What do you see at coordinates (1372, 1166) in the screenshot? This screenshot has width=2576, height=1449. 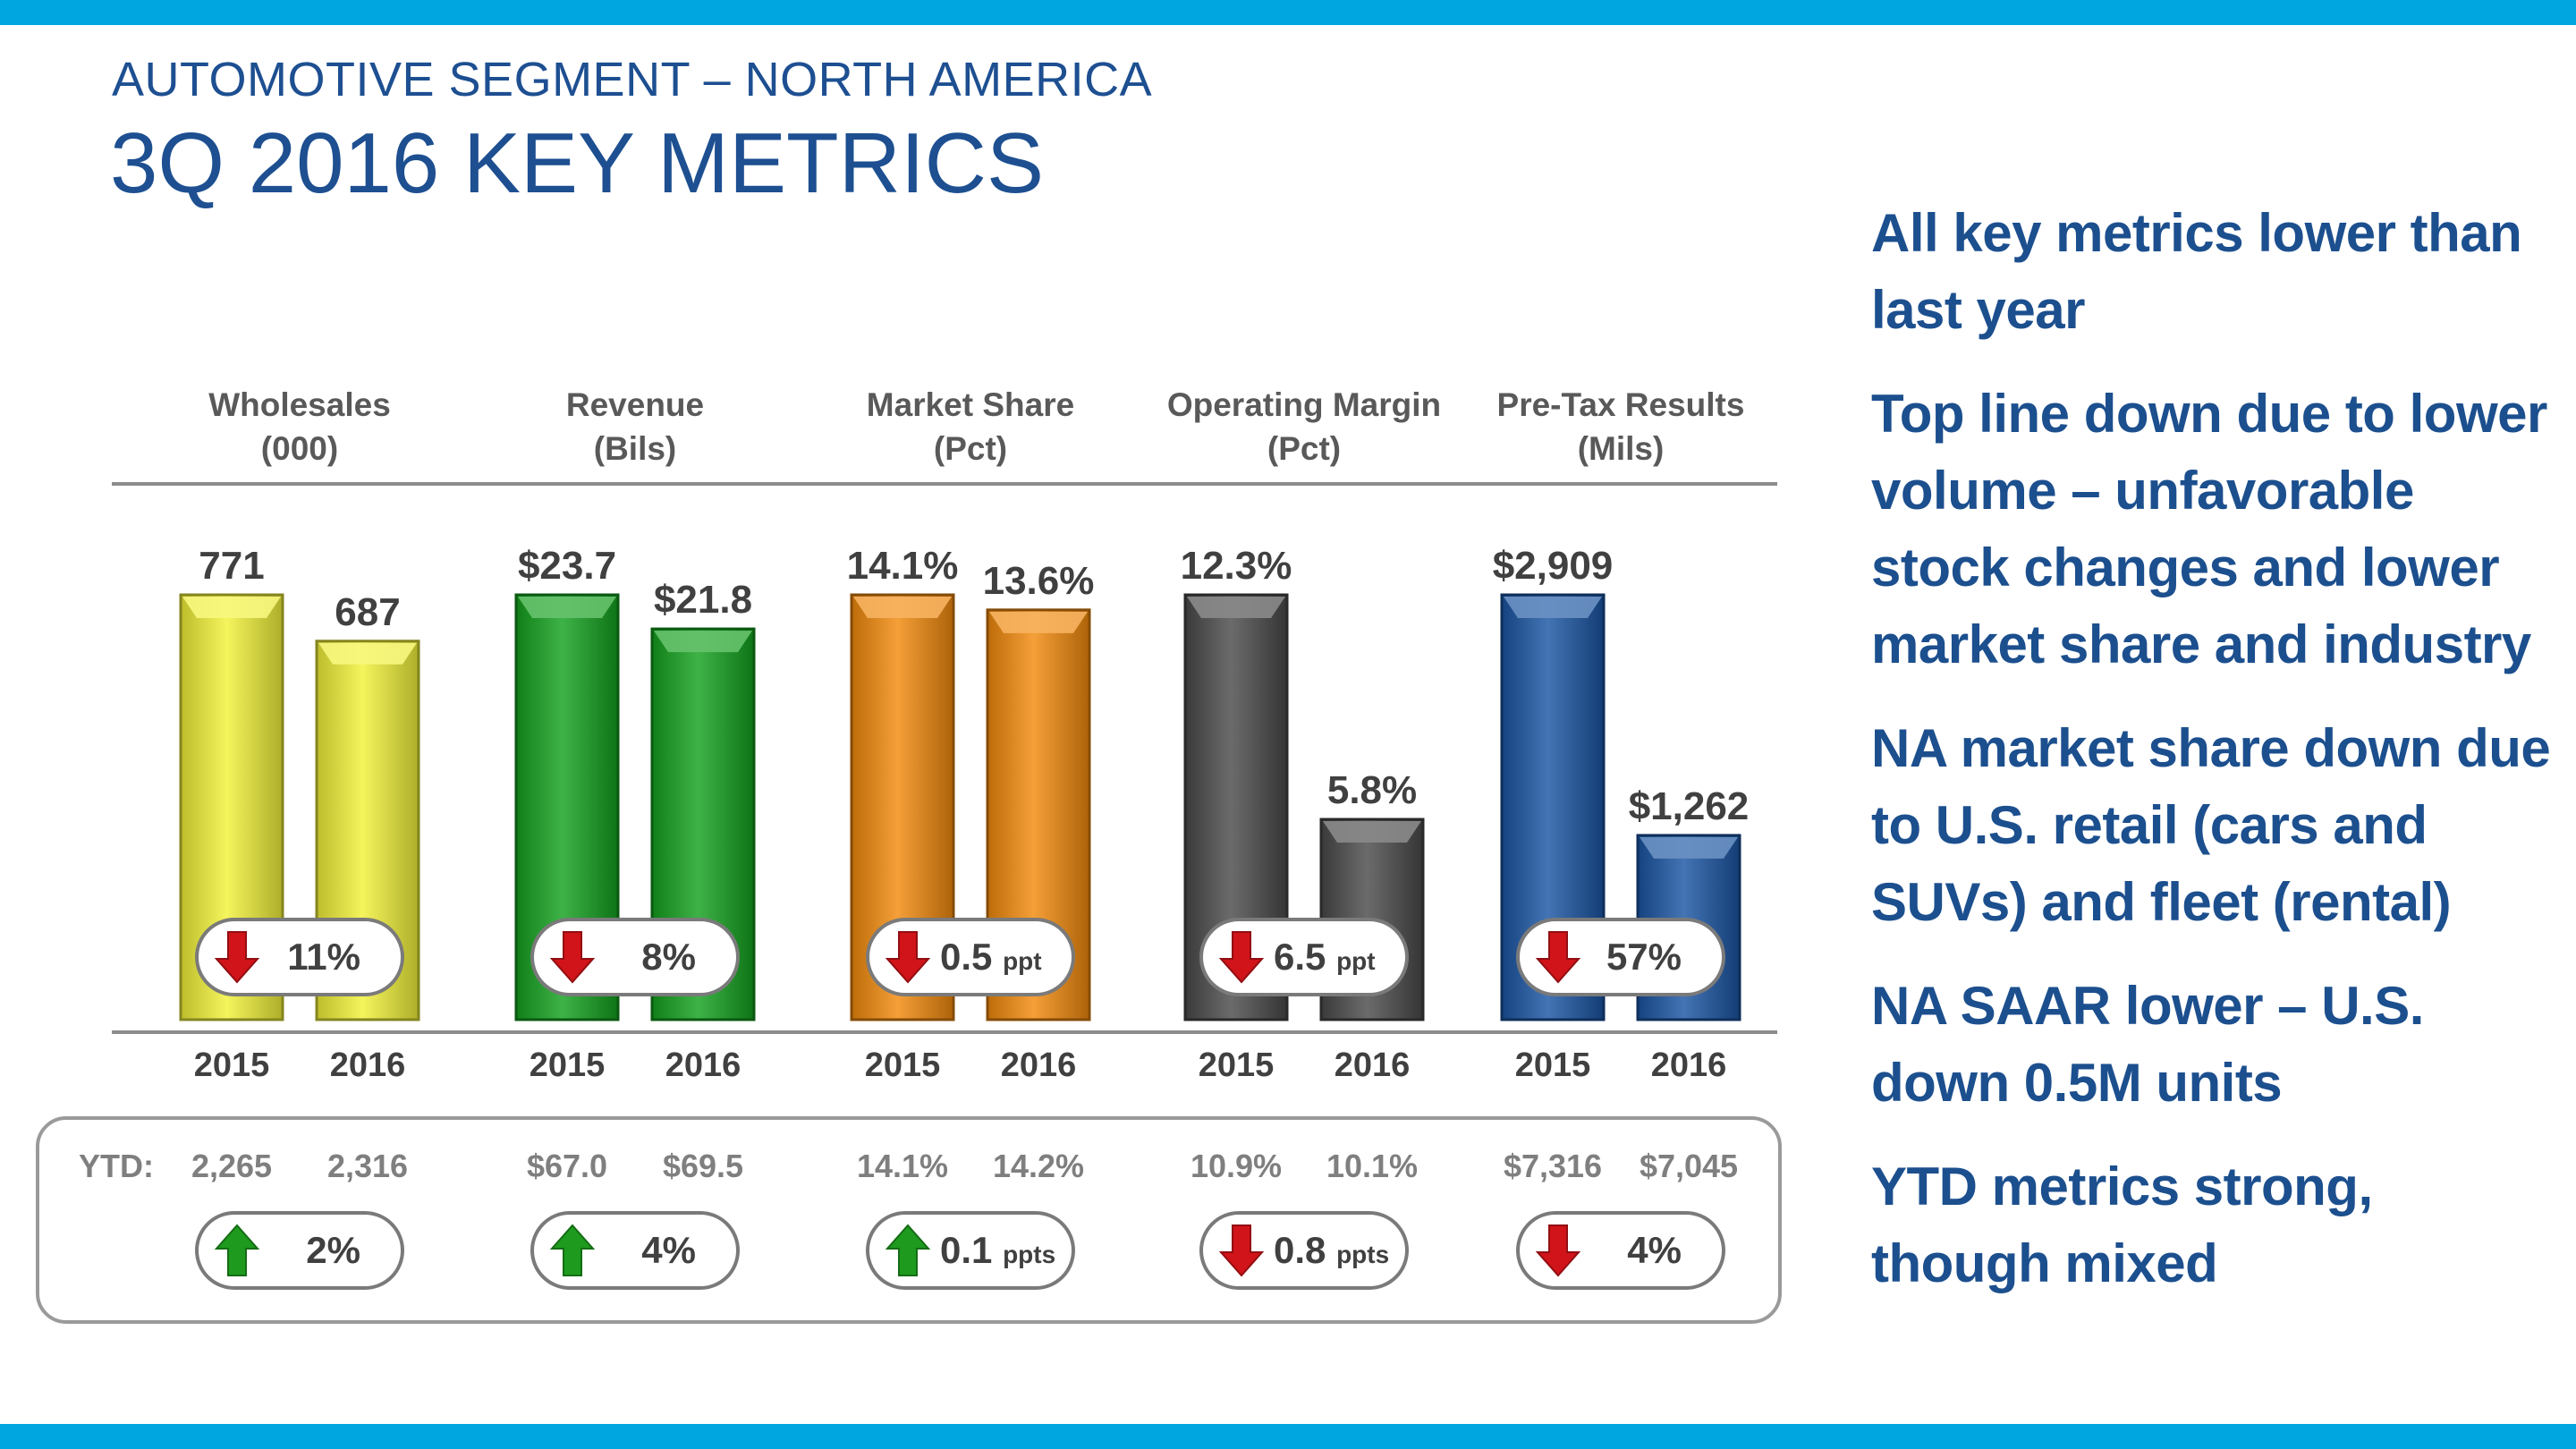 I see `ytd-value: 10.1%` at bounding box center [1372, 1166].